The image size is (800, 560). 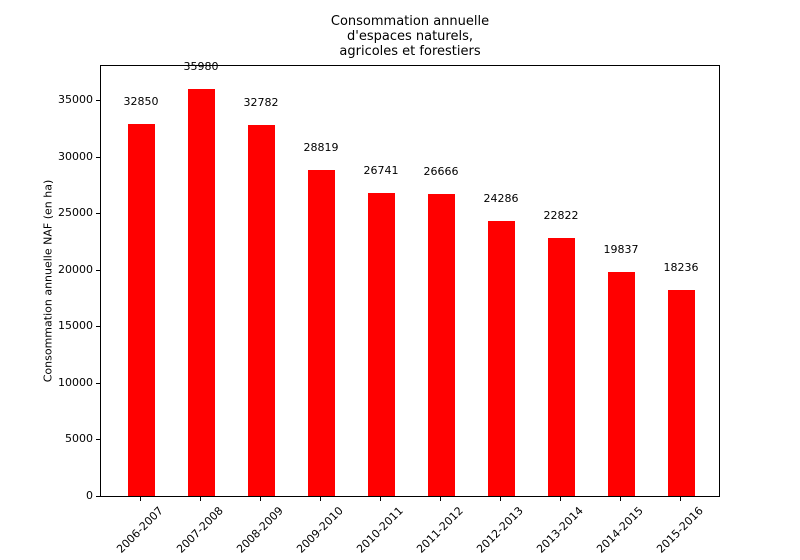 I want to click on x-tick-label: 2008-2009, so click(x=260, y=530).